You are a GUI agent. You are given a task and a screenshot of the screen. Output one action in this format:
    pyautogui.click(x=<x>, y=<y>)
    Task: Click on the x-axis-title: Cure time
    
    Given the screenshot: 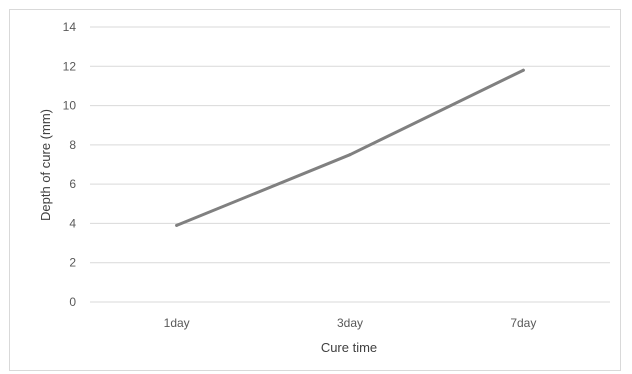 What is the action you would take?
    pyautogui.click(x=349, y=347)
    